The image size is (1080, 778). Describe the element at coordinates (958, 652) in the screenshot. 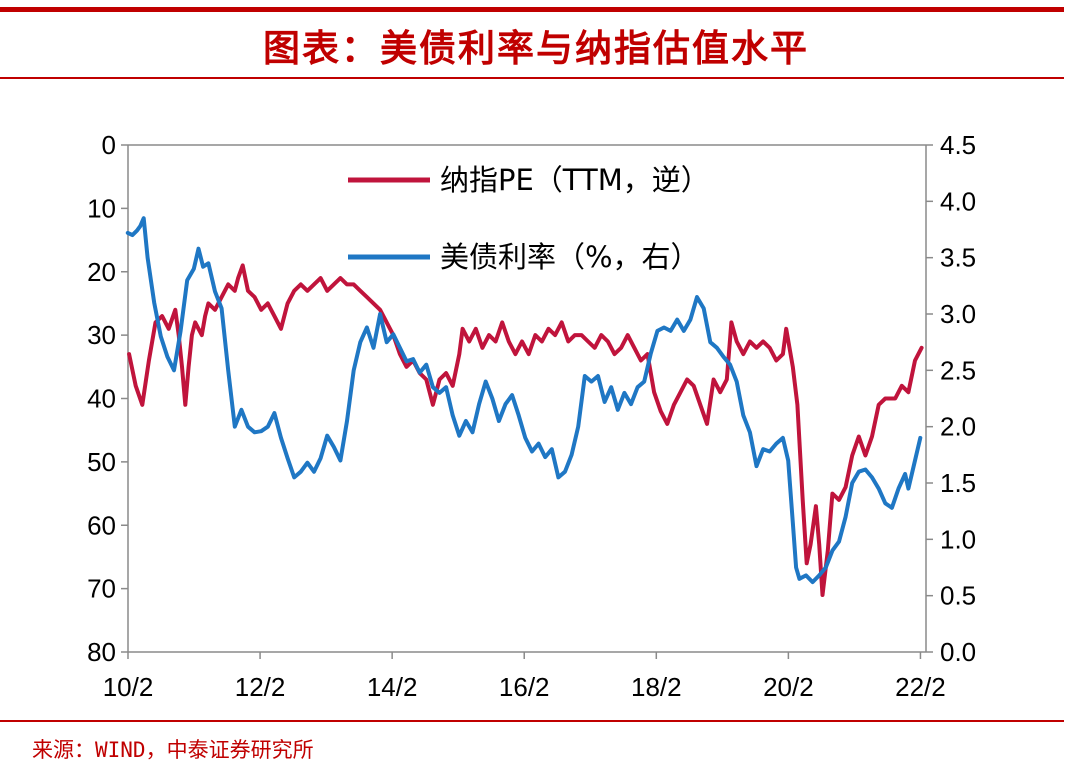

I see `right-y-tick-label: 0.0` at that location.